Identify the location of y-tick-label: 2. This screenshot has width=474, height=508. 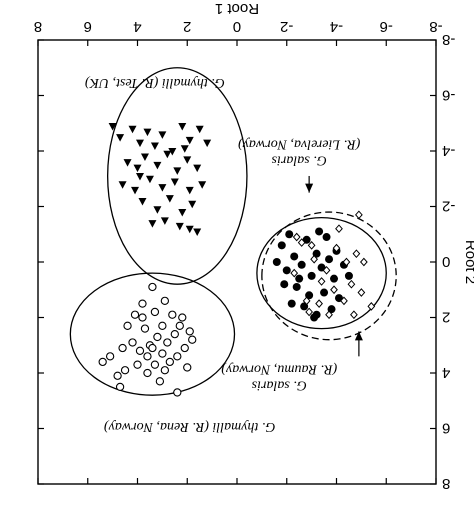
(446, 317).